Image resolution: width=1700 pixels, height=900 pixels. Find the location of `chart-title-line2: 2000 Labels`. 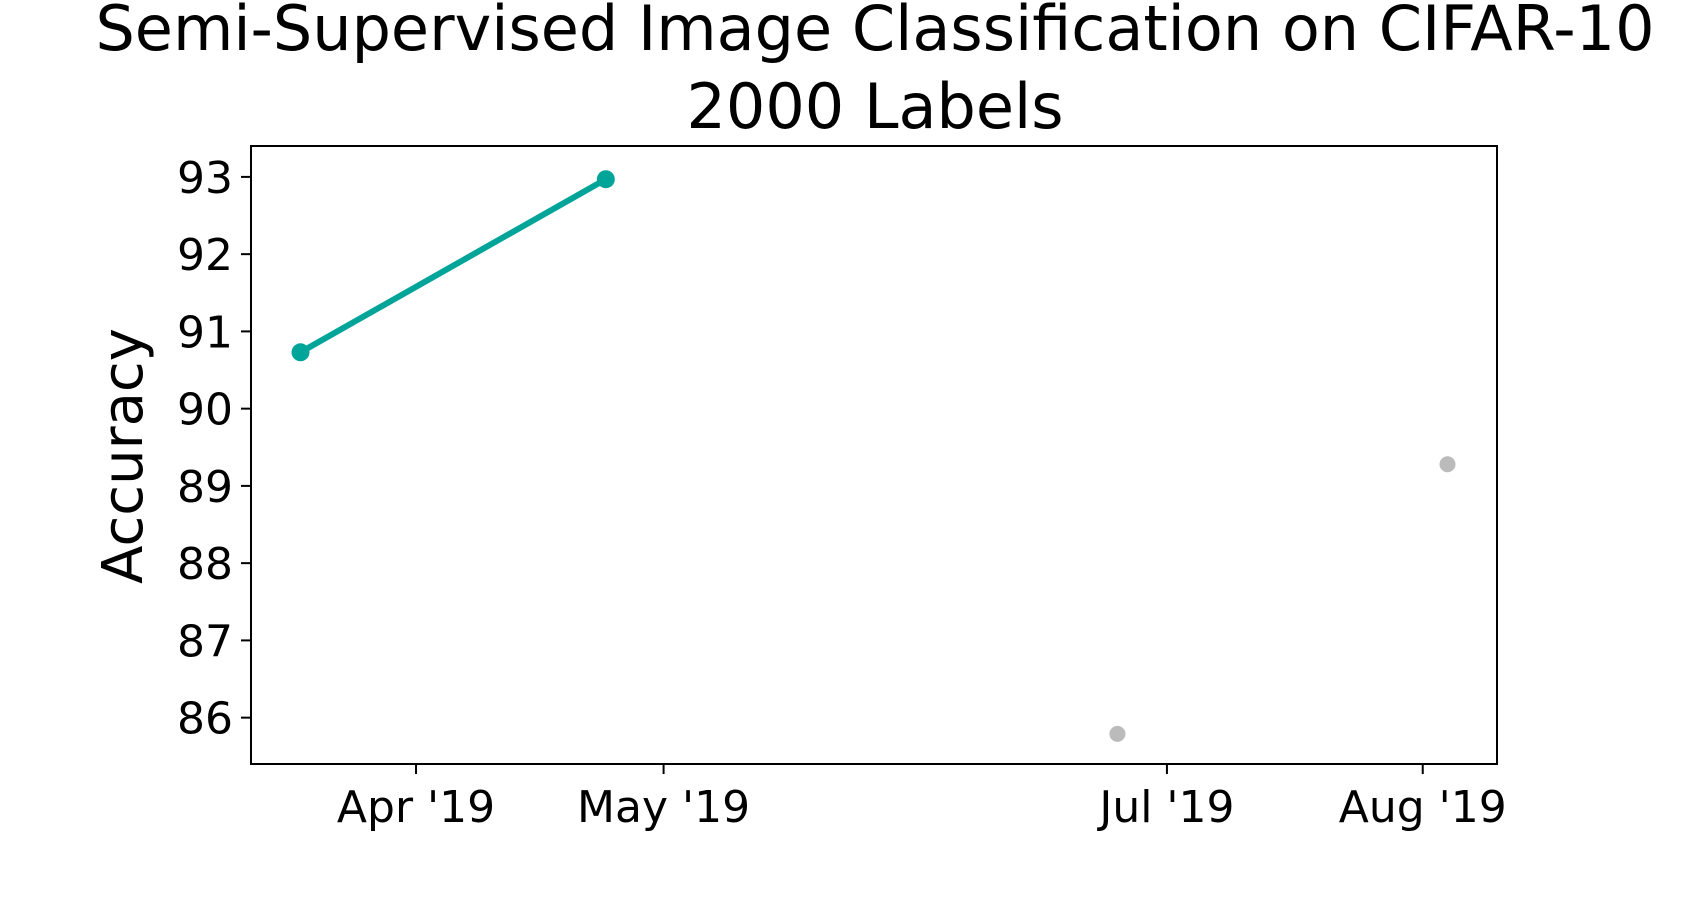

chart-title-line2: 2000 Labels is located at coordinates (874, 106).